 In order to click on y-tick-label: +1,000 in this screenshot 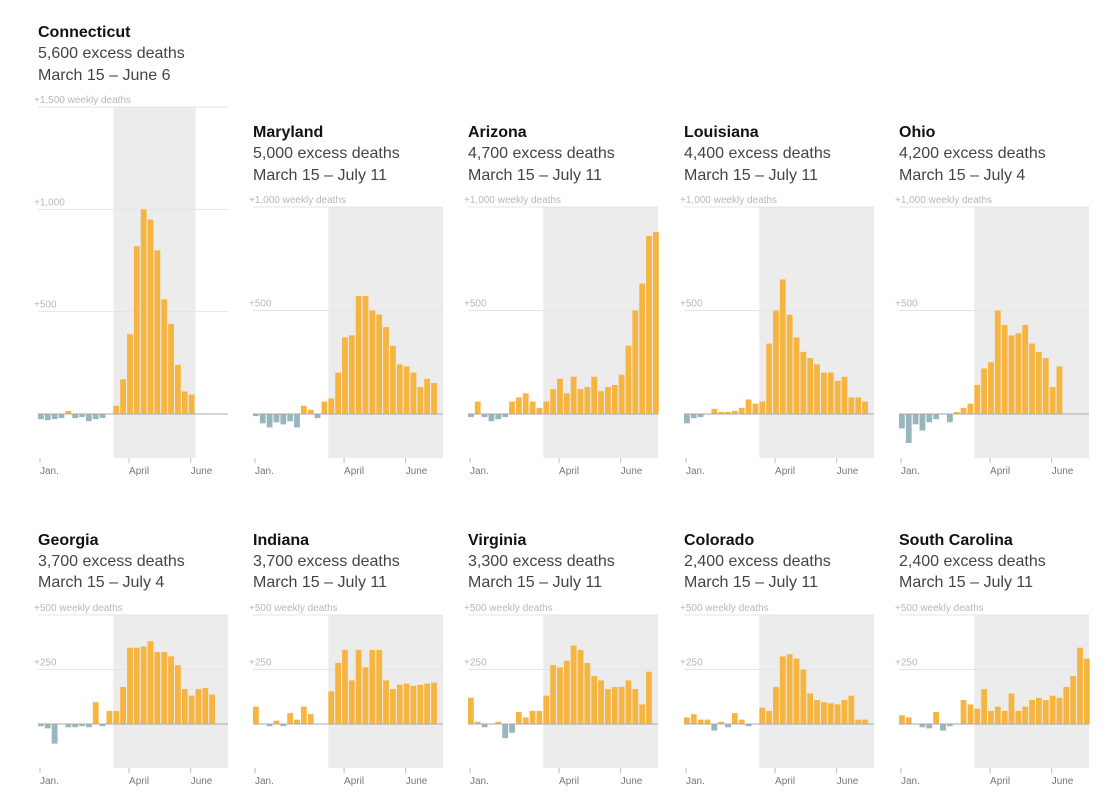, I will do `click(49, 202)`.